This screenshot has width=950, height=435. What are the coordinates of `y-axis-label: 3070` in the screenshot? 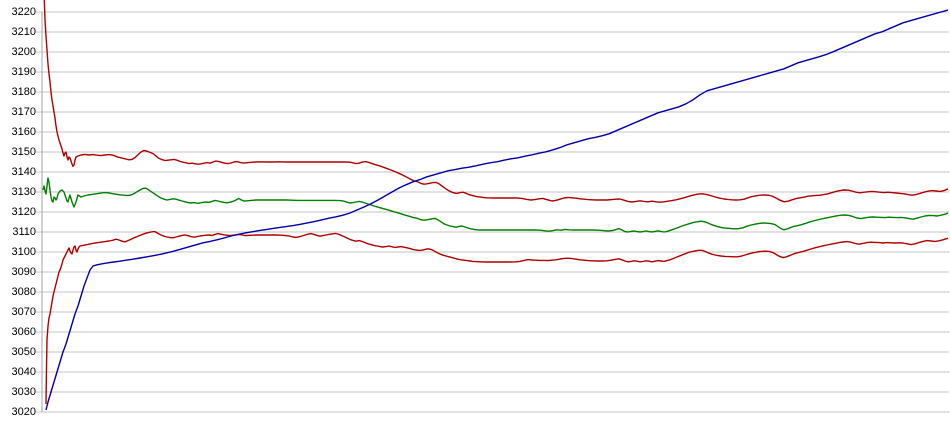 It's located at (23, 312).